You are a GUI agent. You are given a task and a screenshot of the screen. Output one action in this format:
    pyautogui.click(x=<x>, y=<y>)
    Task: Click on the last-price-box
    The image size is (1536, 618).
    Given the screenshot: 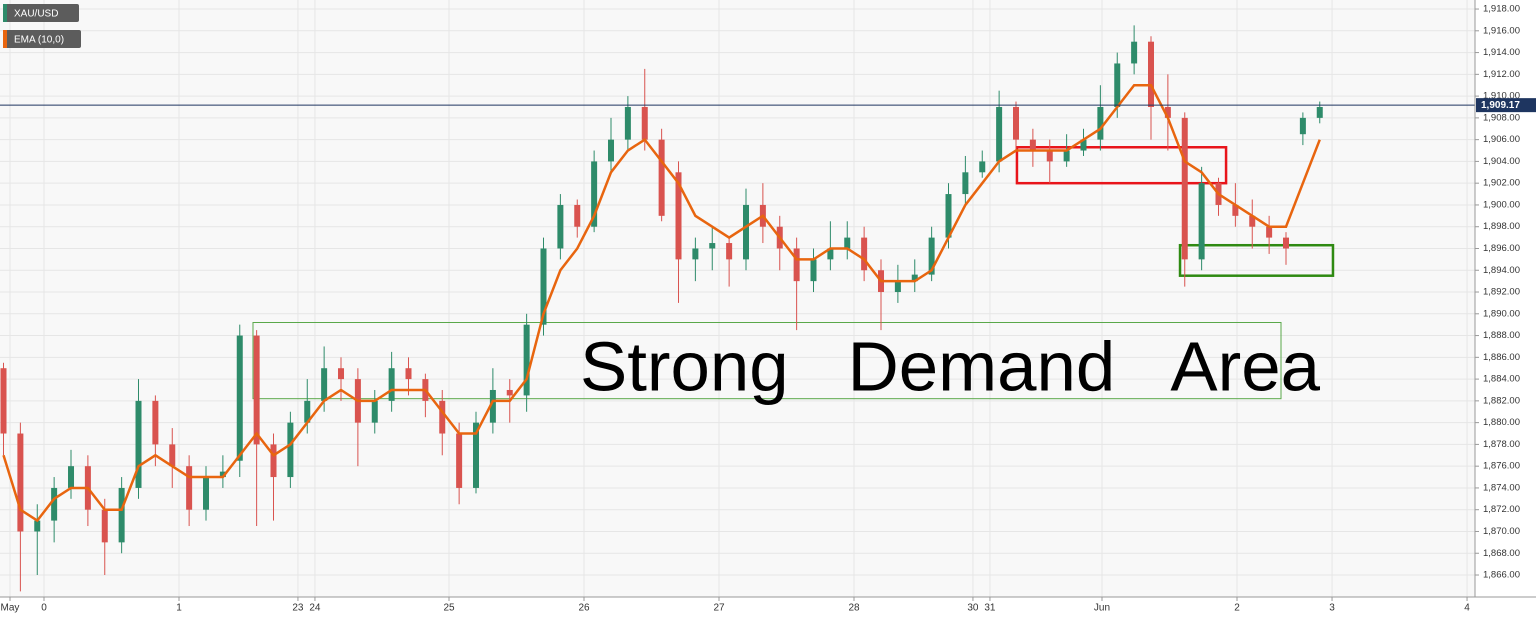 What is the action you would take?
    pyautogui.click(x=1506, y=105)
    